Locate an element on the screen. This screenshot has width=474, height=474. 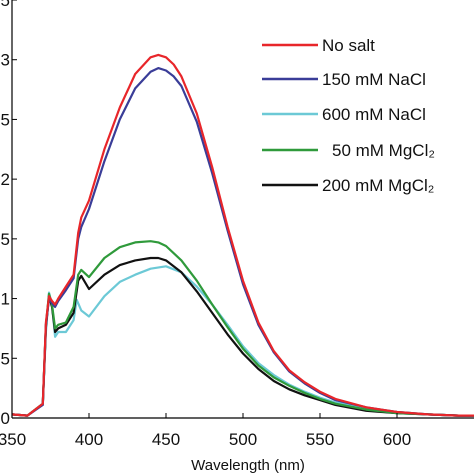
legend-label: 150 mM NaCl is located at coordinates (374, 79).